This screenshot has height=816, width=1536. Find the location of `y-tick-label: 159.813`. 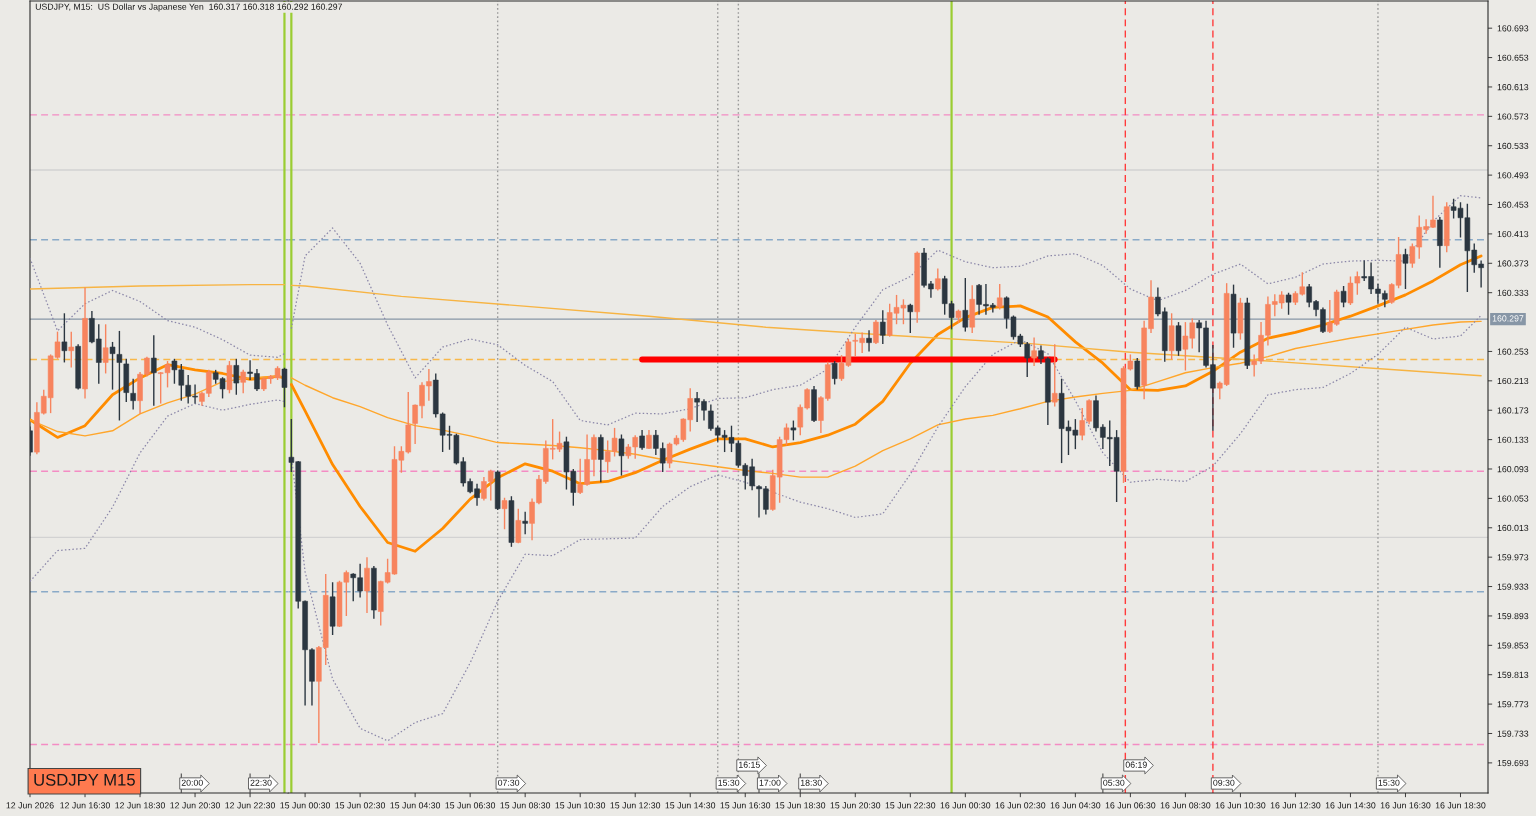

y-tick-label: 159.813 is located at coordinates (1513, 674).